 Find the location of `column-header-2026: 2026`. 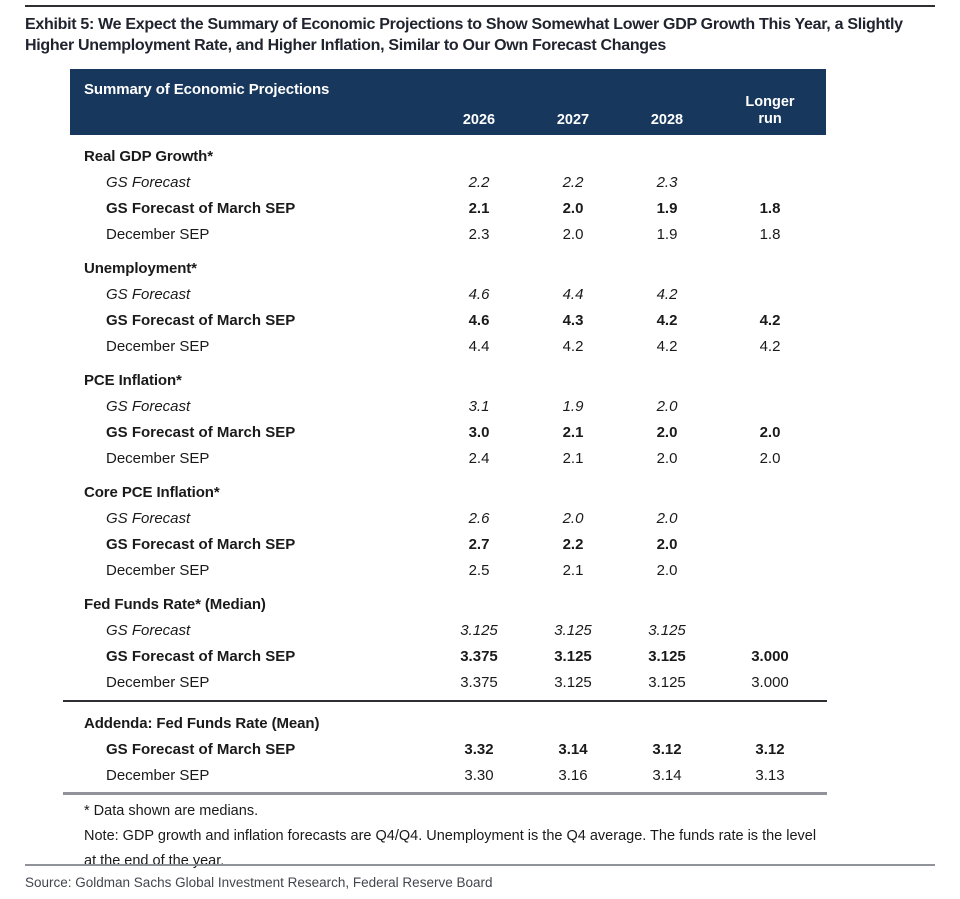

column-header-2026: 2026 is located at coordinates (479, 120).